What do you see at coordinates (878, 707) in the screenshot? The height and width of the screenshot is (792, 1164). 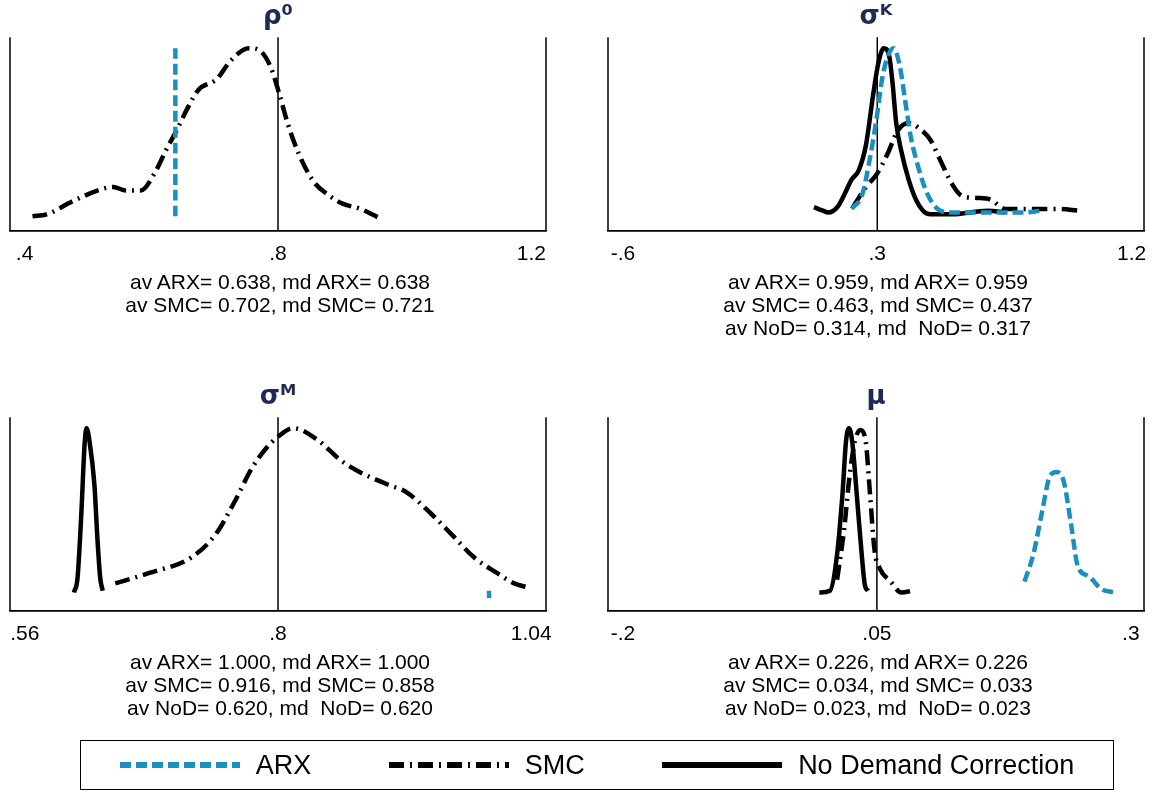 I see `text: av NoD= 0.023, md NoD= 0.023` at bounding box center [878, 707].